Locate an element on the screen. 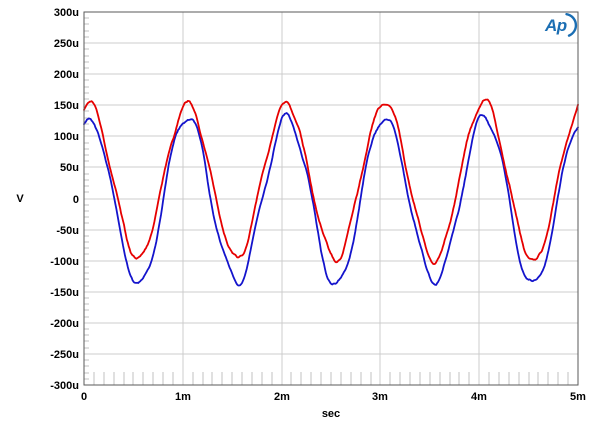 This screenshot has height=432, width=600. y-tick-label: 50u is located at coordinates (69, 168).